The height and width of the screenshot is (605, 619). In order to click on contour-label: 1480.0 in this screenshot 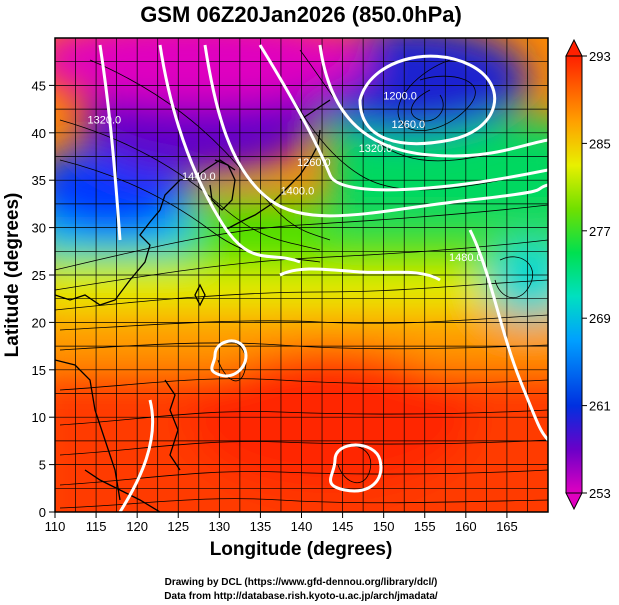, I will do `click(466, 258)`.